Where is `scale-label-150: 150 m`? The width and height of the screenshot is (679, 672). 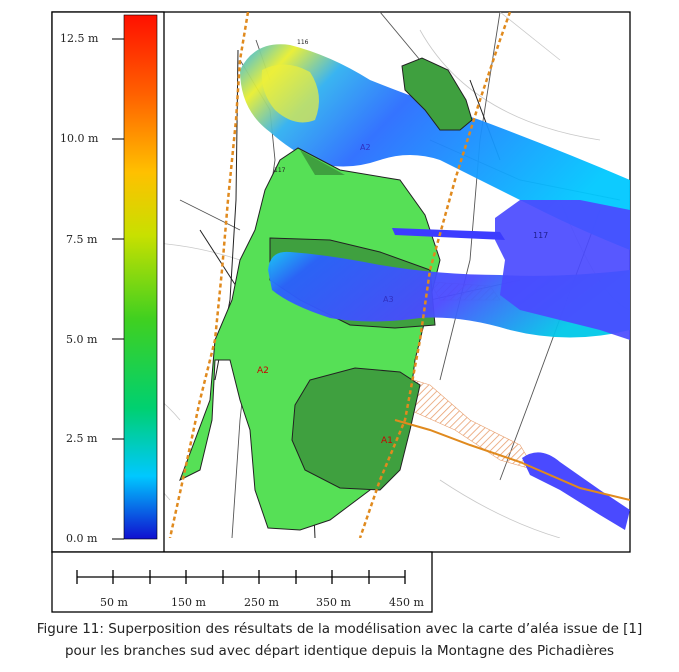
scale-label-150: 150 m is located at coordinates (188, 602).